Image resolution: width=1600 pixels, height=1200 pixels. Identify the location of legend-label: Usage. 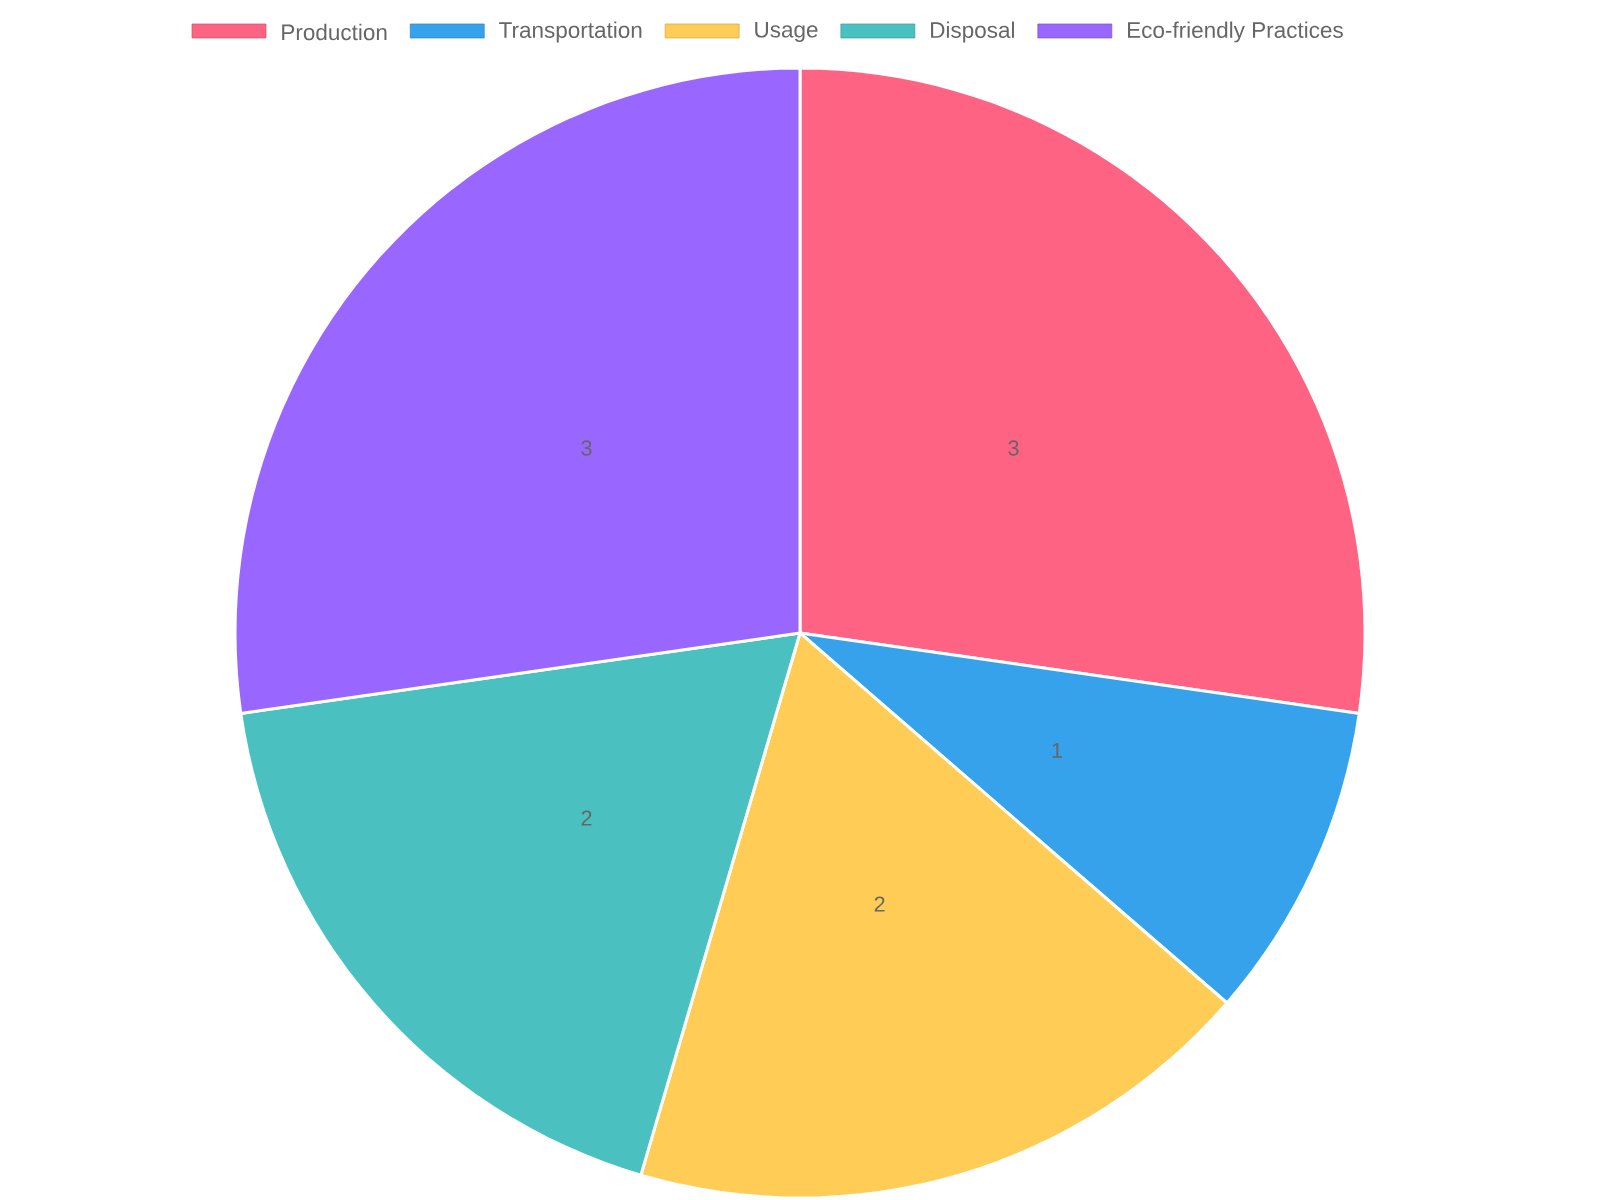
(786, 32).